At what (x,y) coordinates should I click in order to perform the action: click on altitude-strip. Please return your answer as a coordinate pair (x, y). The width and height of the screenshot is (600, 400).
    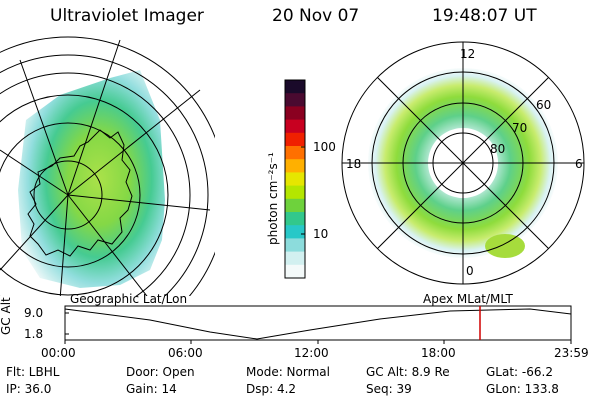
    Looking at the image, I should click on (318, 324).